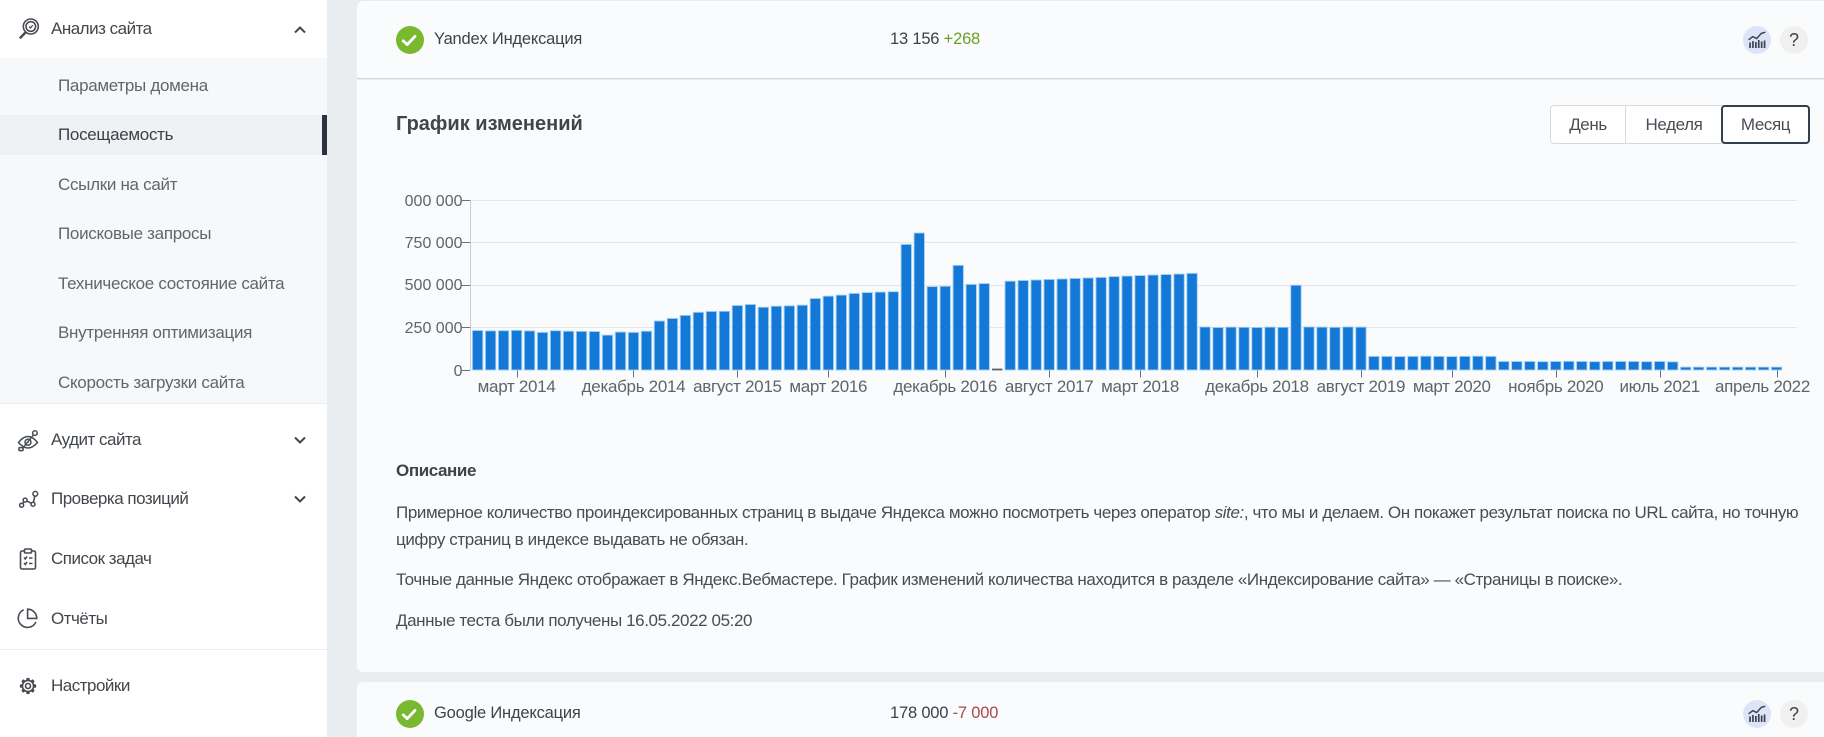 The image size is (1824, 737). Describe the element at coordinates (634, 386) in the screenshot. I see `svg-text: декабрь 2014` at that location.